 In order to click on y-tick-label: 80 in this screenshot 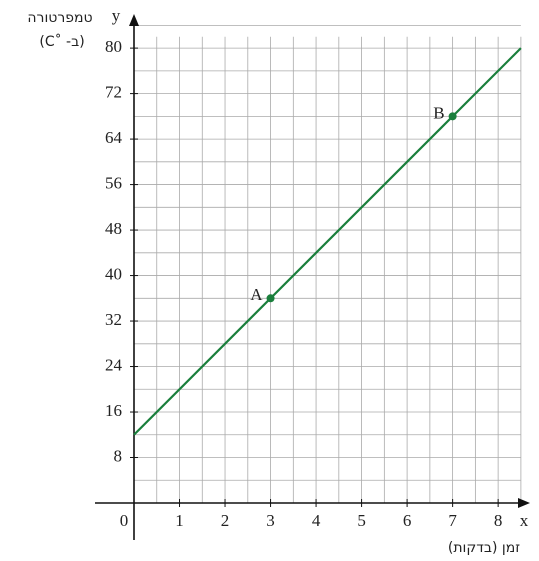, I will do `click(113, 46)`.